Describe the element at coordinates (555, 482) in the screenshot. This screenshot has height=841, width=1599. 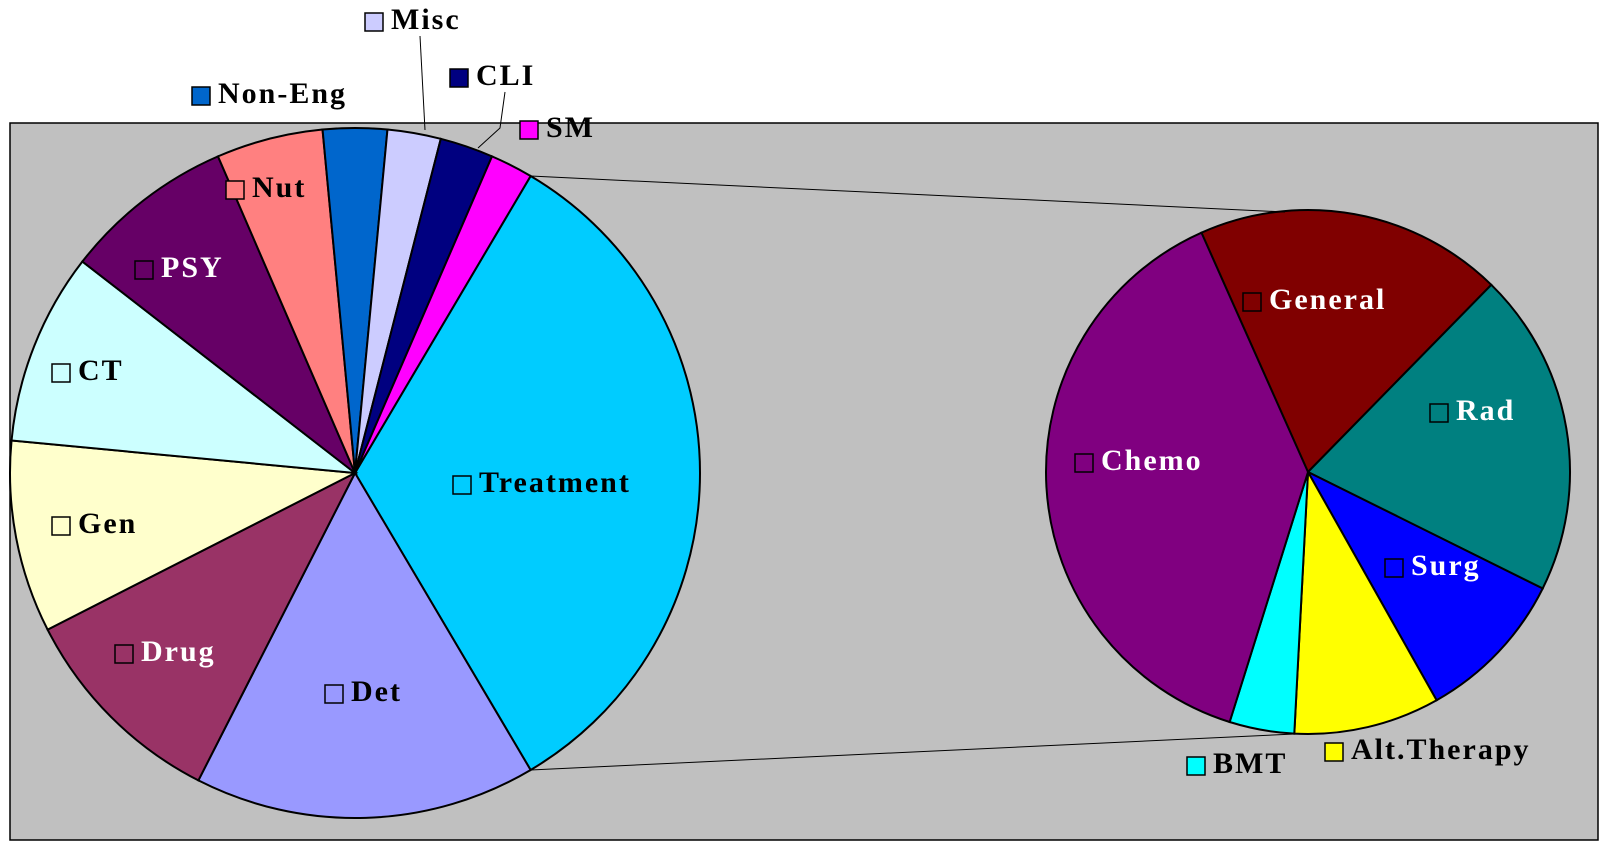
I see `slice-label: Treatment` at that location.